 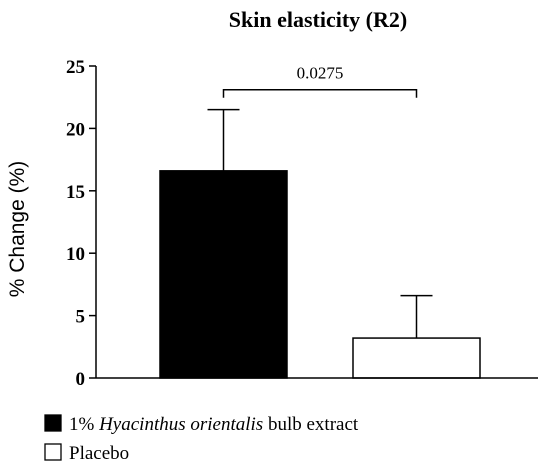 I want to click on significance-bracket, so click(x=320, y=93).